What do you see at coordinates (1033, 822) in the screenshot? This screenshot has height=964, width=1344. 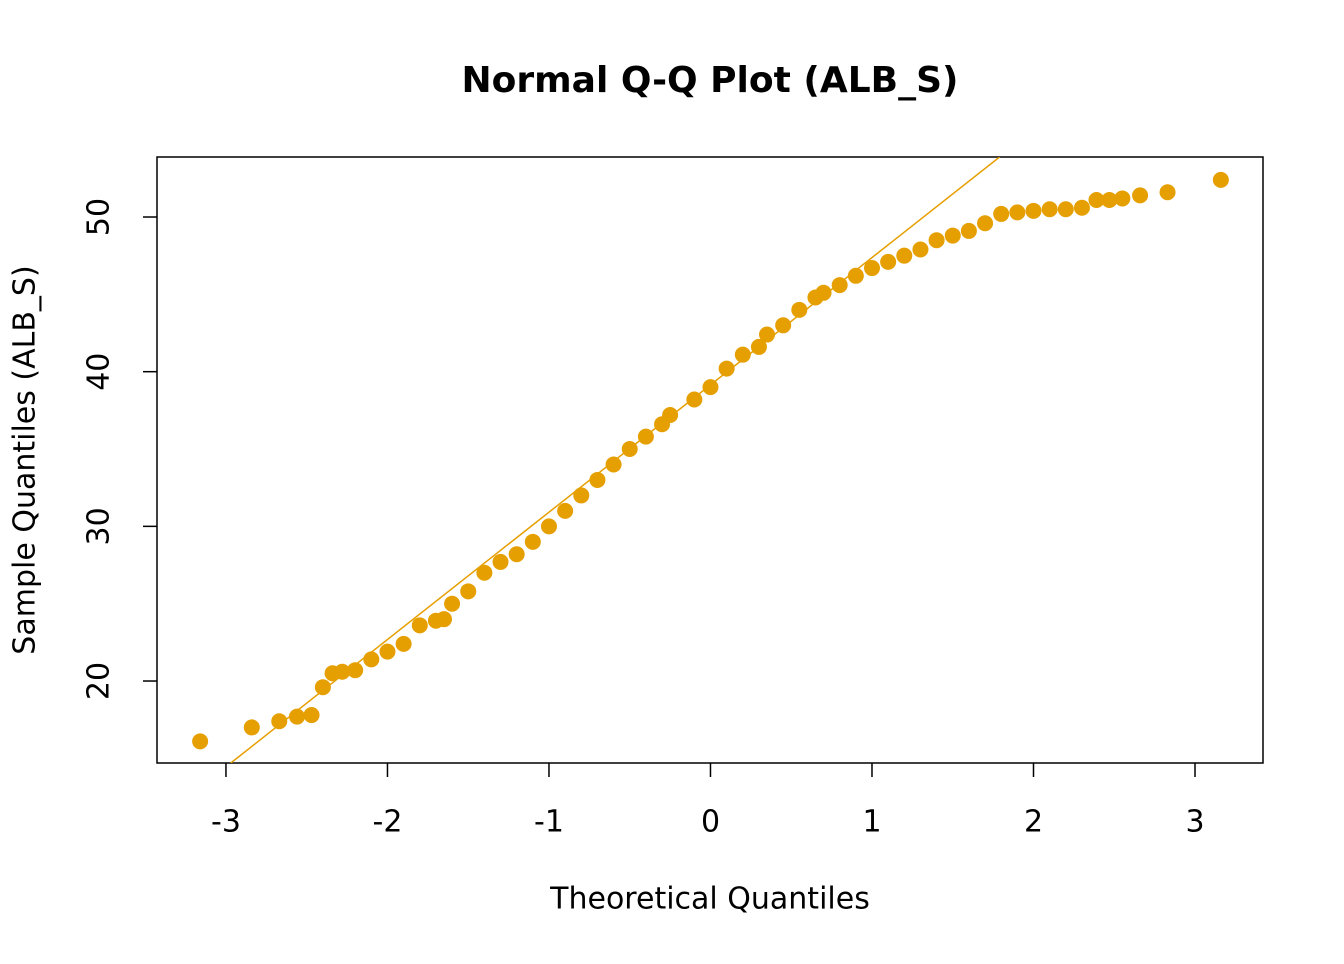 I see `x-tick-label: 2` at bounding box center [1033, 822].